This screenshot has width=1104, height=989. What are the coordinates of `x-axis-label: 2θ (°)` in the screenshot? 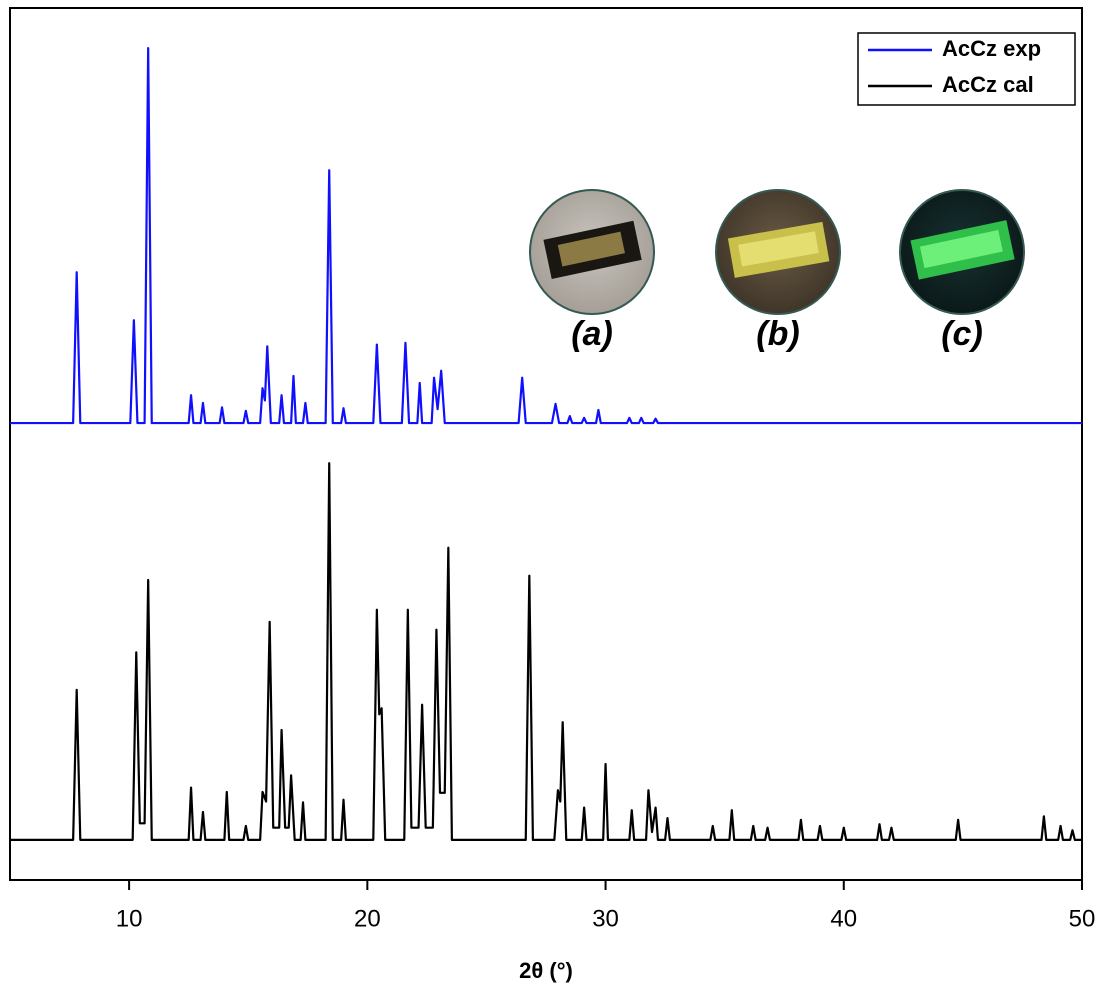 It's located at (546, 970).